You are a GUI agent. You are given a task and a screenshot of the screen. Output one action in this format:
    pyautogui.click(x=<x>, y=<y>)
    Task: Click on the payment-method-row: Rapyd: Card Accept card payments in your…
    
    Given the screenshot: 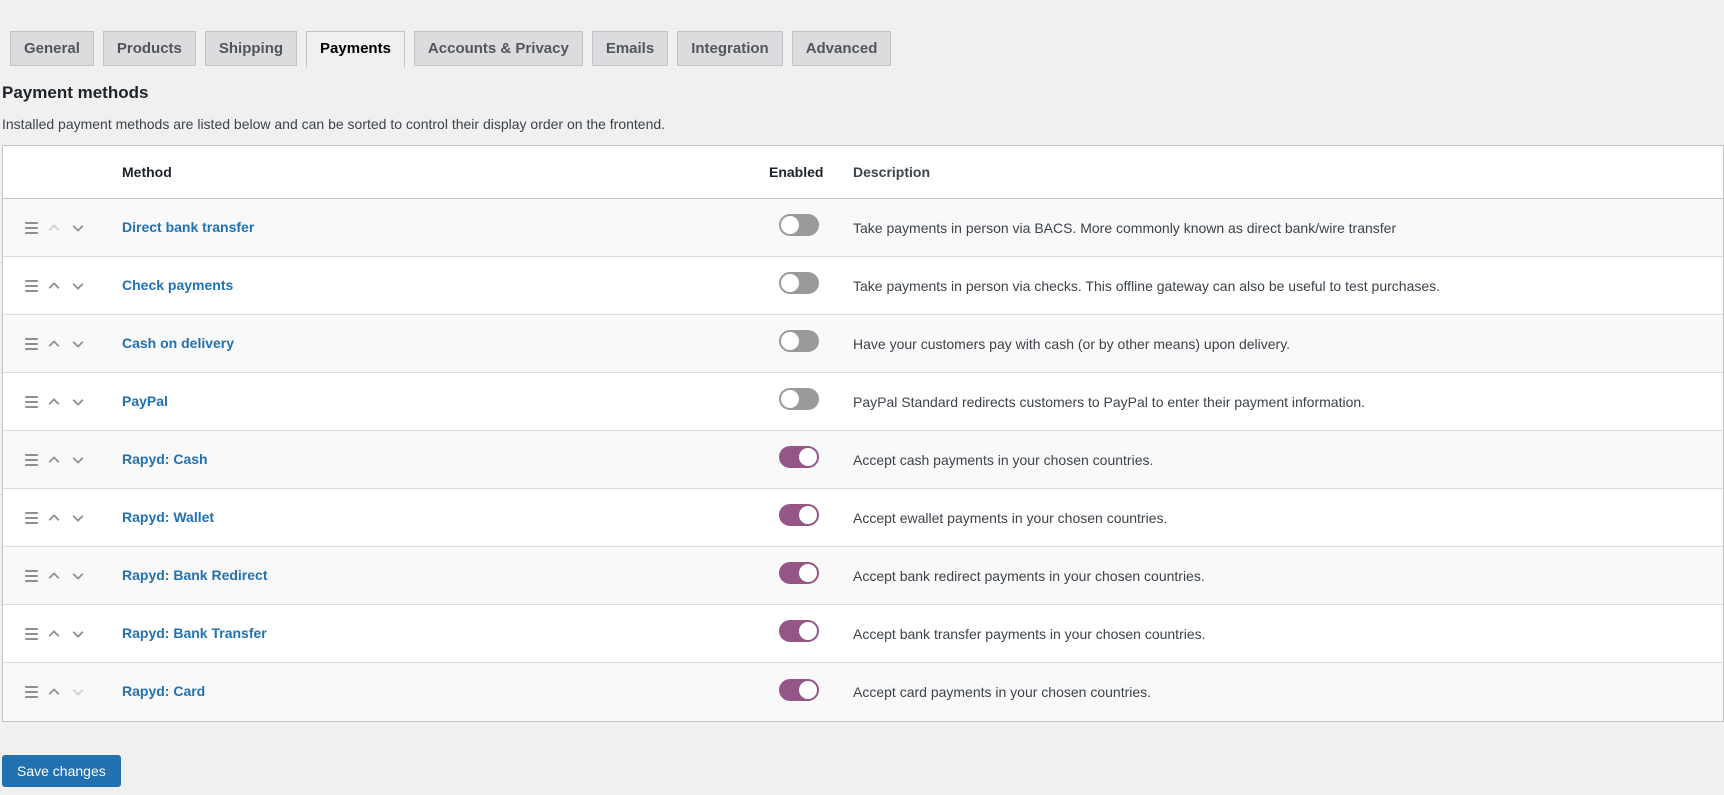 What is the action you would take?
    pyautogui.click(x=863, y=692)
    